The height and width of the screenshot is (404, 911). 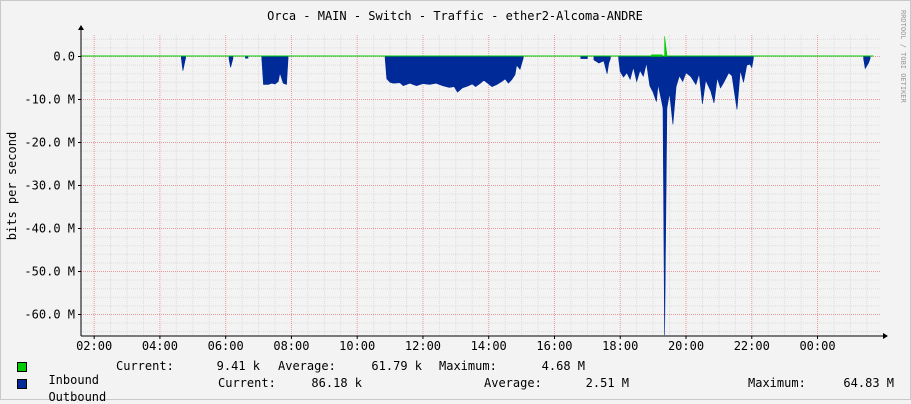 I want to click on legend-inbound: Inbound, so click(x=66, y=373).